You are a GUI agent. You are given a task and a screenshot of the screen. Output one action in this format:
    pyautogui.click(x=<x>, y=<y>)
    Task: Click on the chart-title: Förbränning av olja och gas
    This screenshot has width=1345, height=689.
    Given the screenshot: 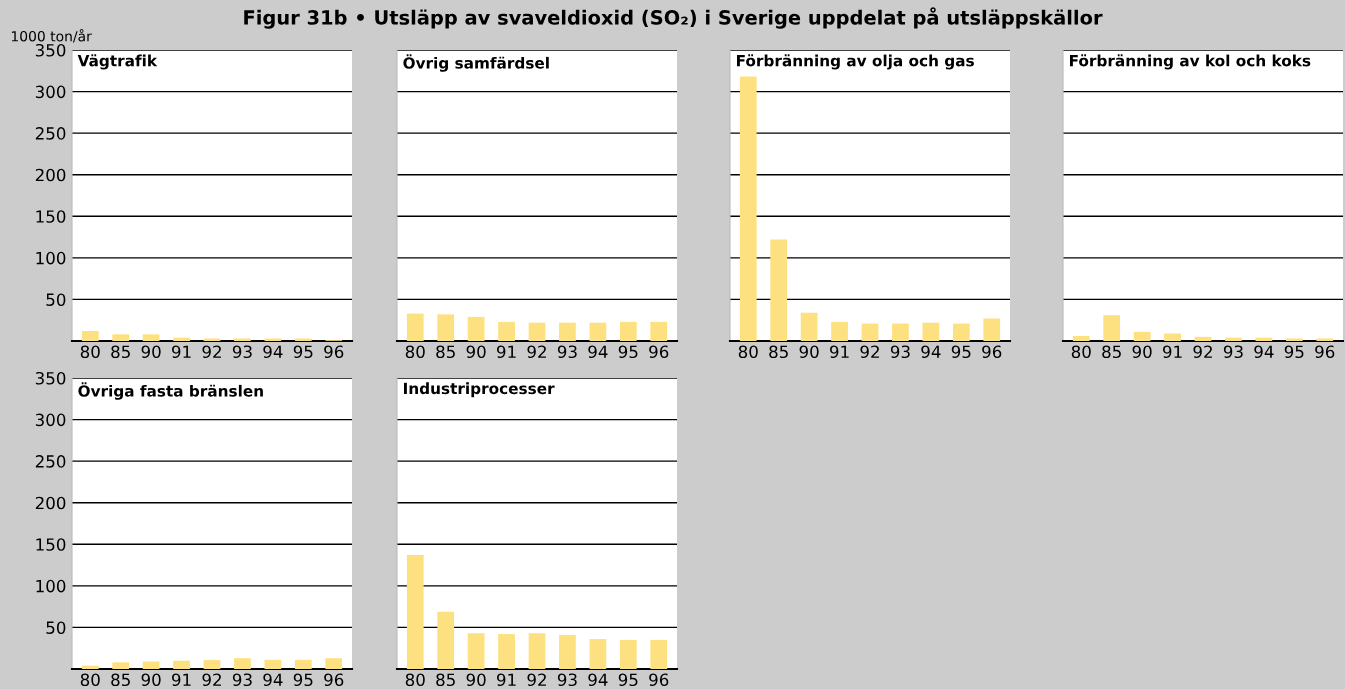 What is the action you would take?
    pyautogui.click(x=855, y=62)
    